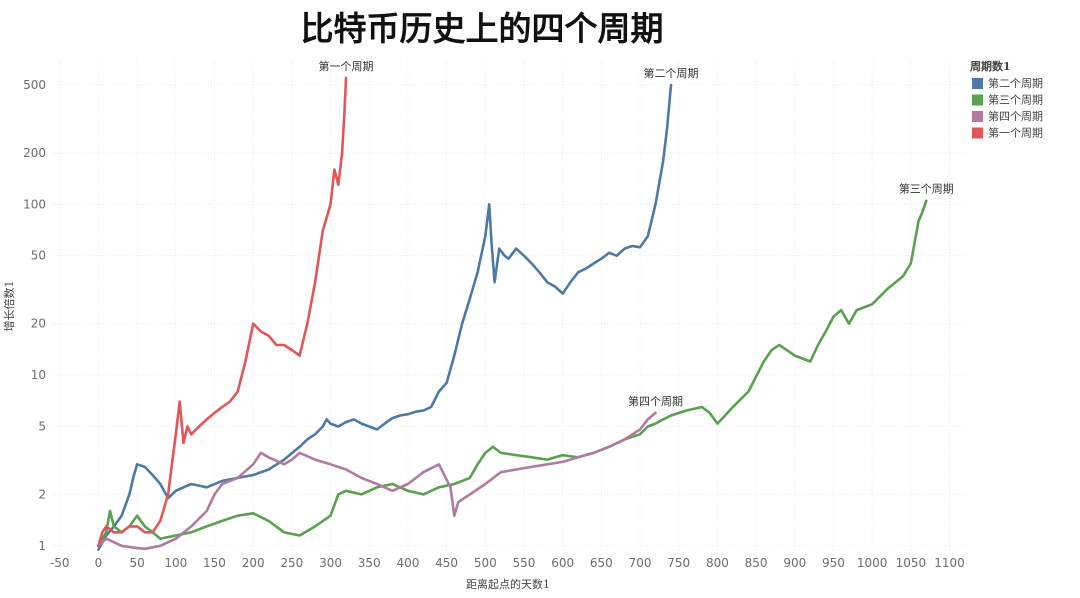 The width and height of the screenshot is (1080, 598). What do you see at coordinates (601, 563) in the screenshot?
I see `x-tick-label: 650` at bounding box center [601, 563].